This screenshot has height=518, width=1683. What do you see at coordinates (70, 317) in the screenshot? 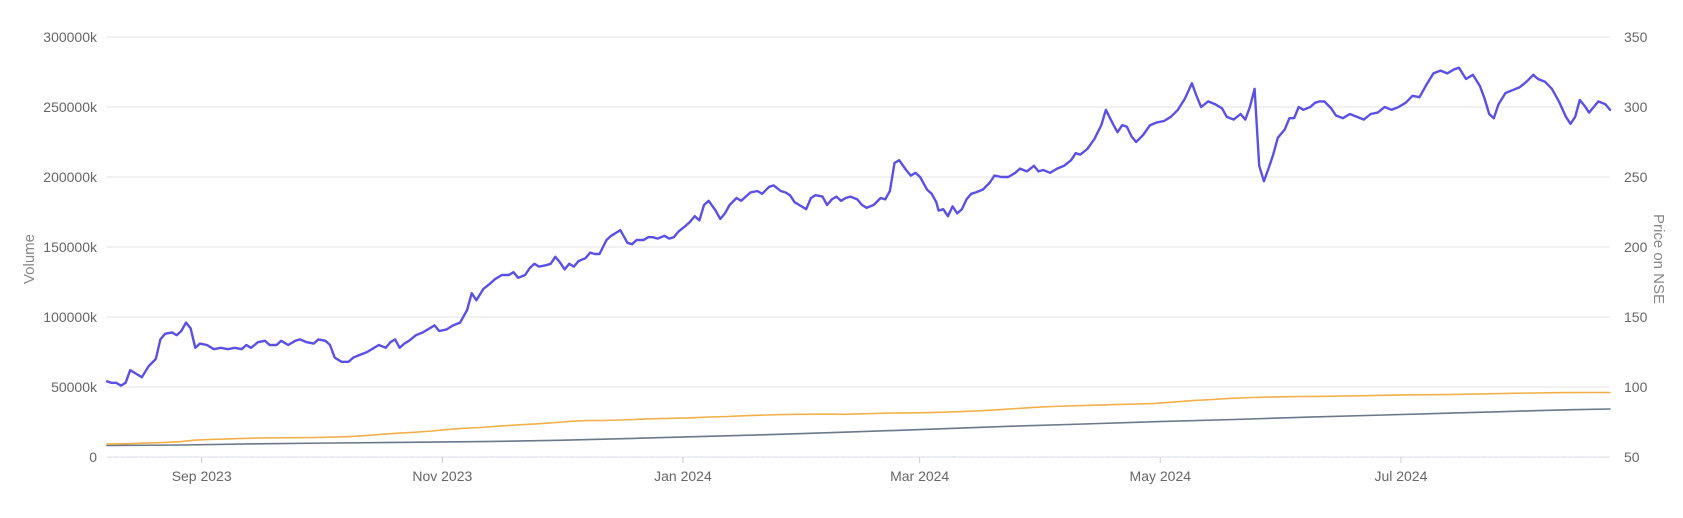
I see `left-tick-label: 100000k` at bounding box center [70, 317].